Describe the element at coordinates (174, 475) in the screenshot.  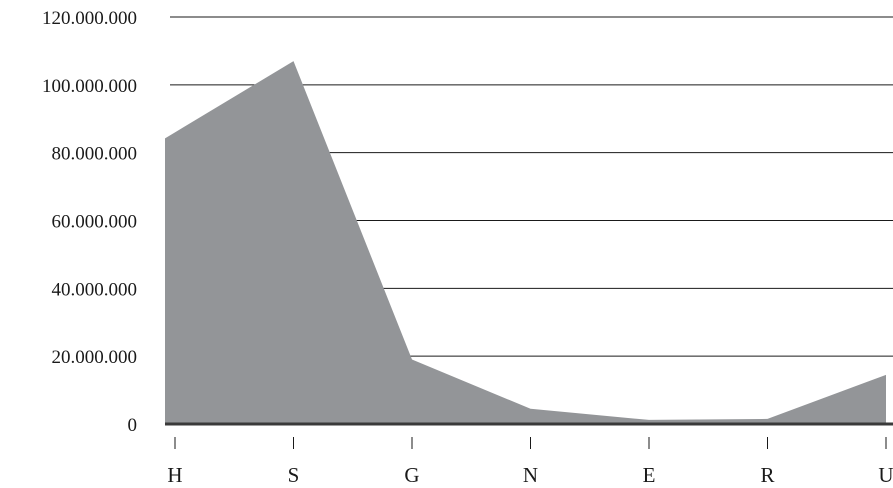
I see `x-tick-label-H: H` at that location.